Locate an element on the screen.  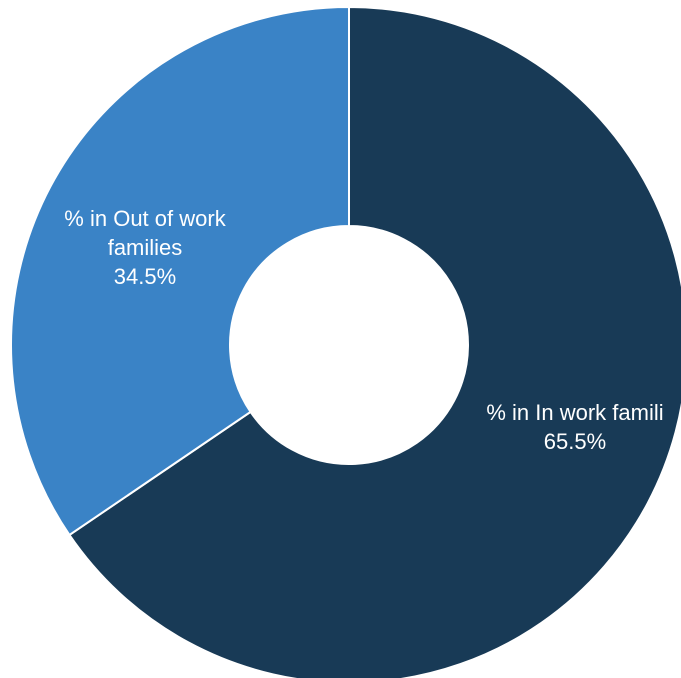
slice-value-label: 65.5% is located at coordinates (575, 441).